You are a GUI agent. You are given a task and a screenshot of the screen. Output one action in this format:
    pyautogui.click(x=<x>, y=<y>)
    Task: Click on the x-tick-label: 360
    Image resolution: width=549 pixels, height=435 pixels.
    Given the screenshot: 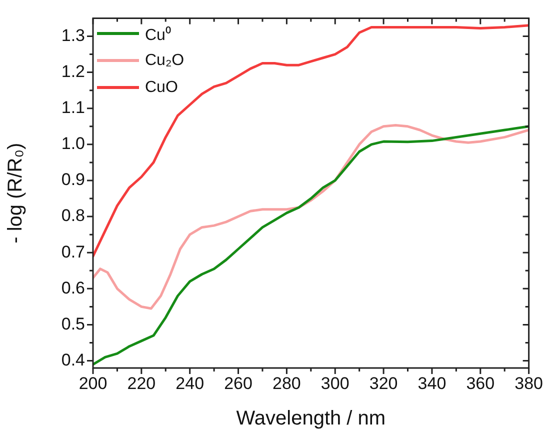 What is the action you would take?
    pyautogui.click(x=480, y=383)
    